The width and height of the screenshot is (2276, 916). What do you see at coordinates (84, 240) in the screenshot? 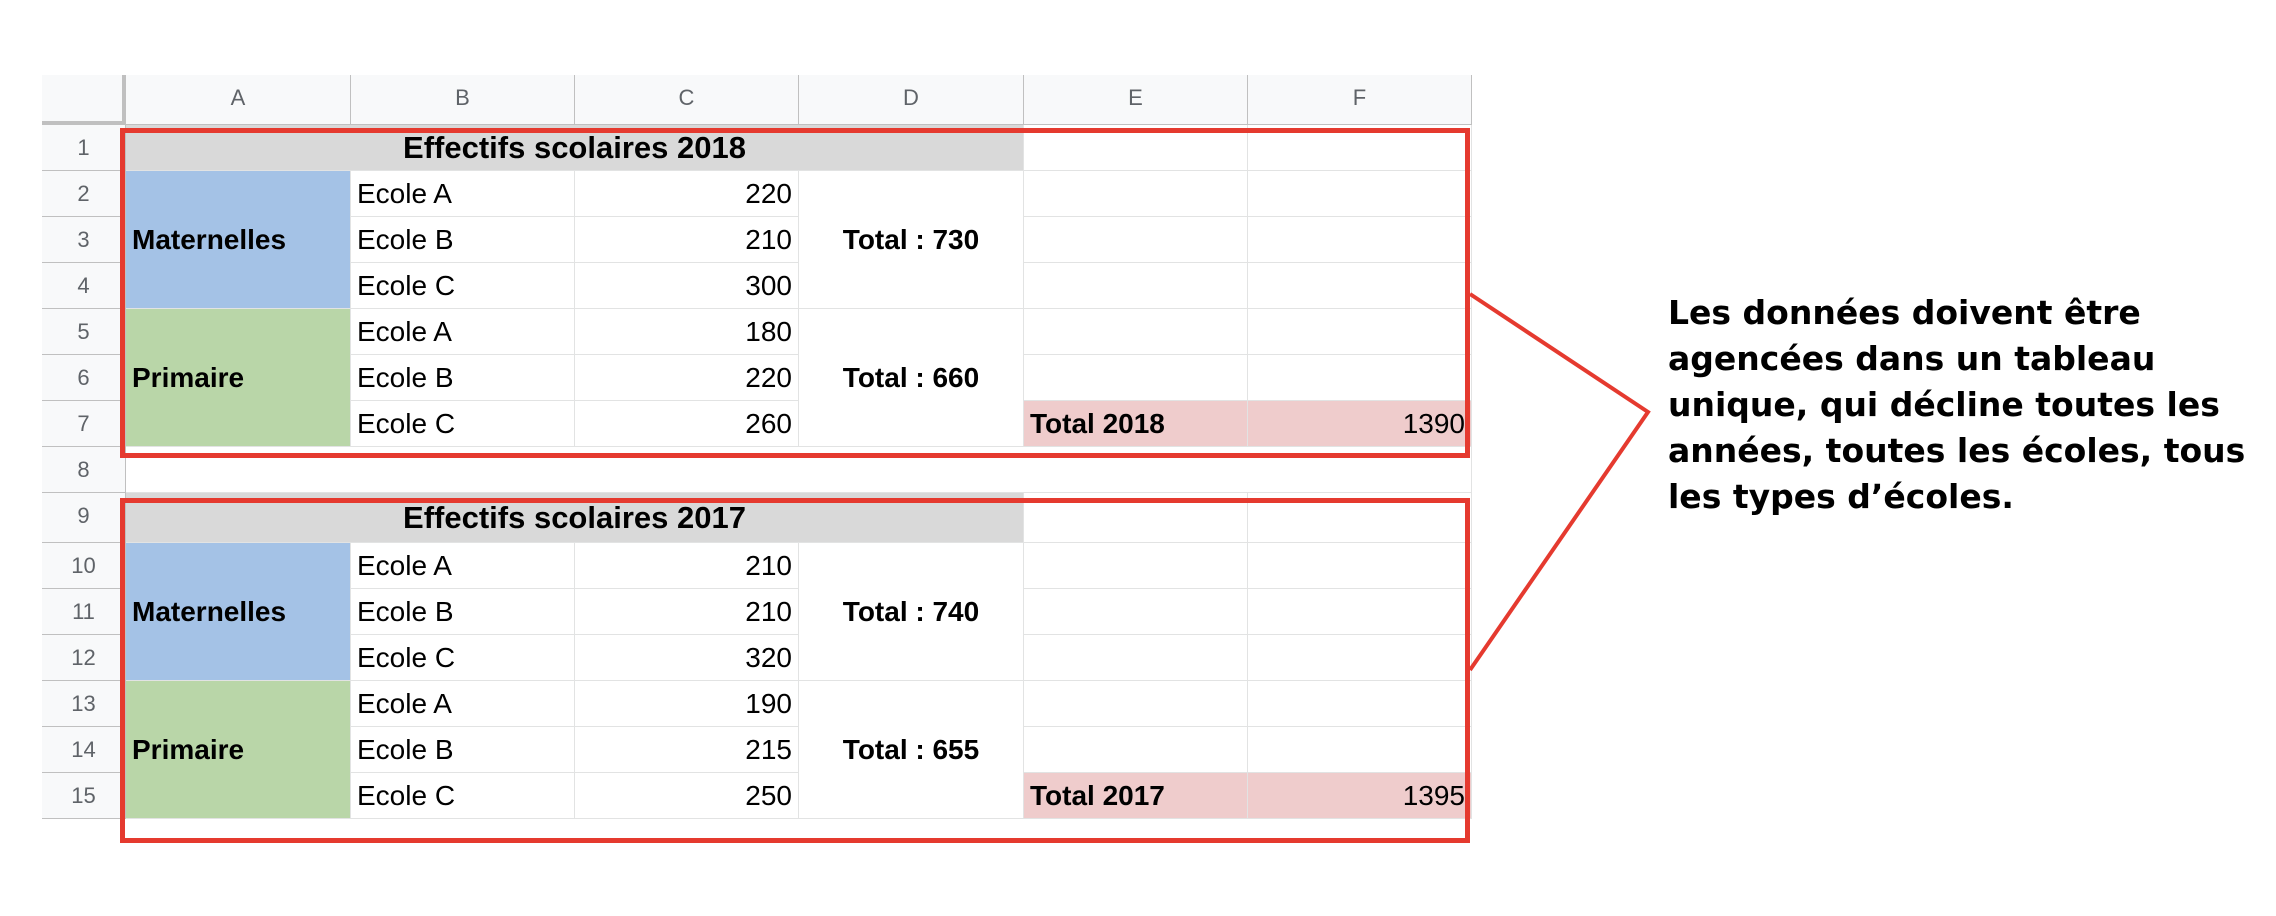
I see `row-header-3: 3` at bounding box center [84, 240].